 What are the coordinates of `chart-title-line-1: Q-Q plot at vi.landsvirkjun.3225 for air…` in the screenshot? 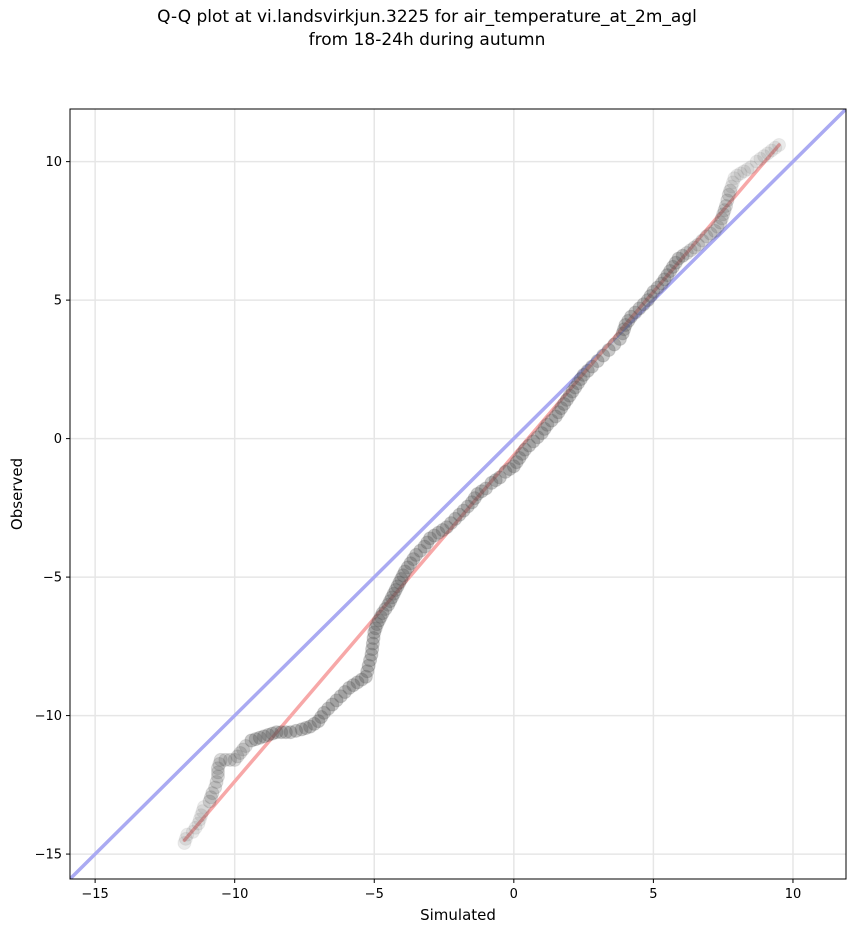 It's located at (427, 17).